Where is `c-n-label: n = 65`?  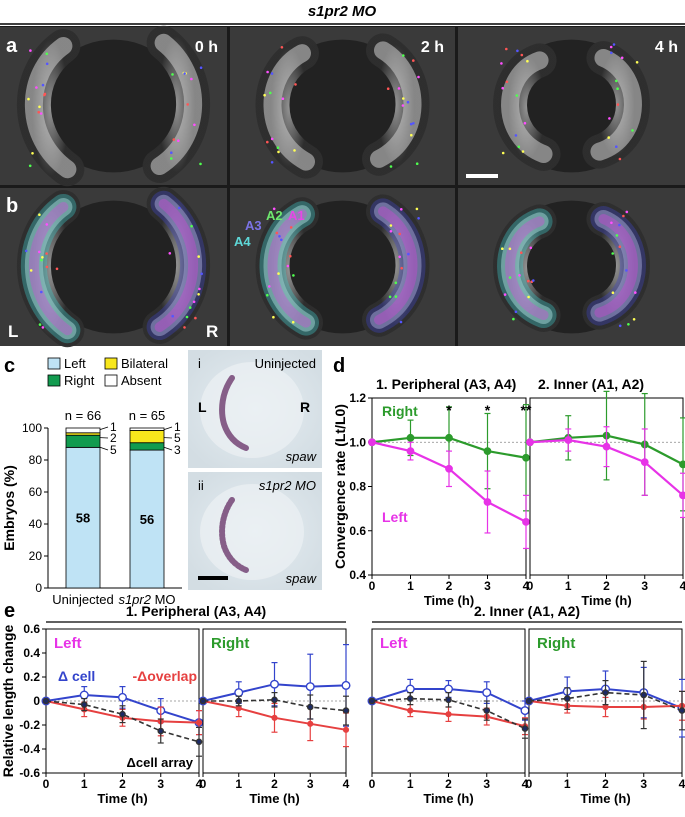 c-n-label: n = 65 is located at coordinates (147, 415).